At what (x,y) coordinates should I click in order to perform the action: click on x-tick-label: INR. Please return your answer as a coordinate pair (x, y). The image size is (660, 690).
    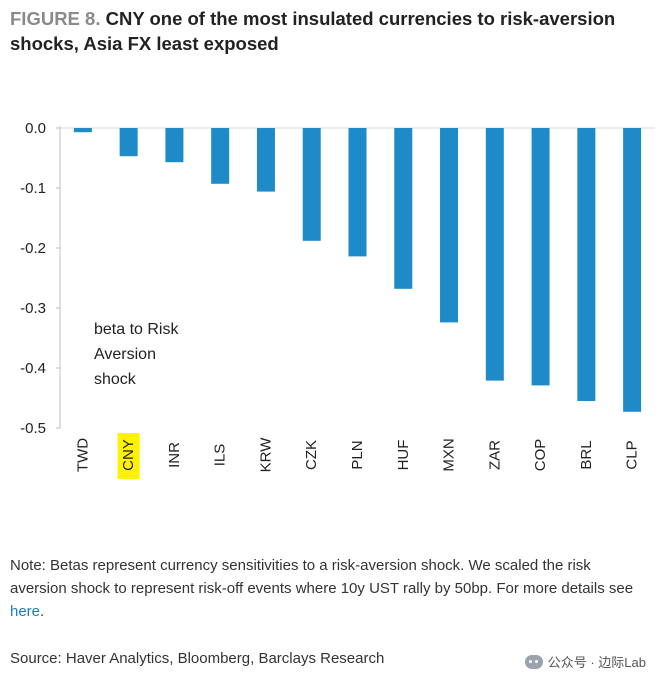
    Looking at the image, I should click on (174, 455).